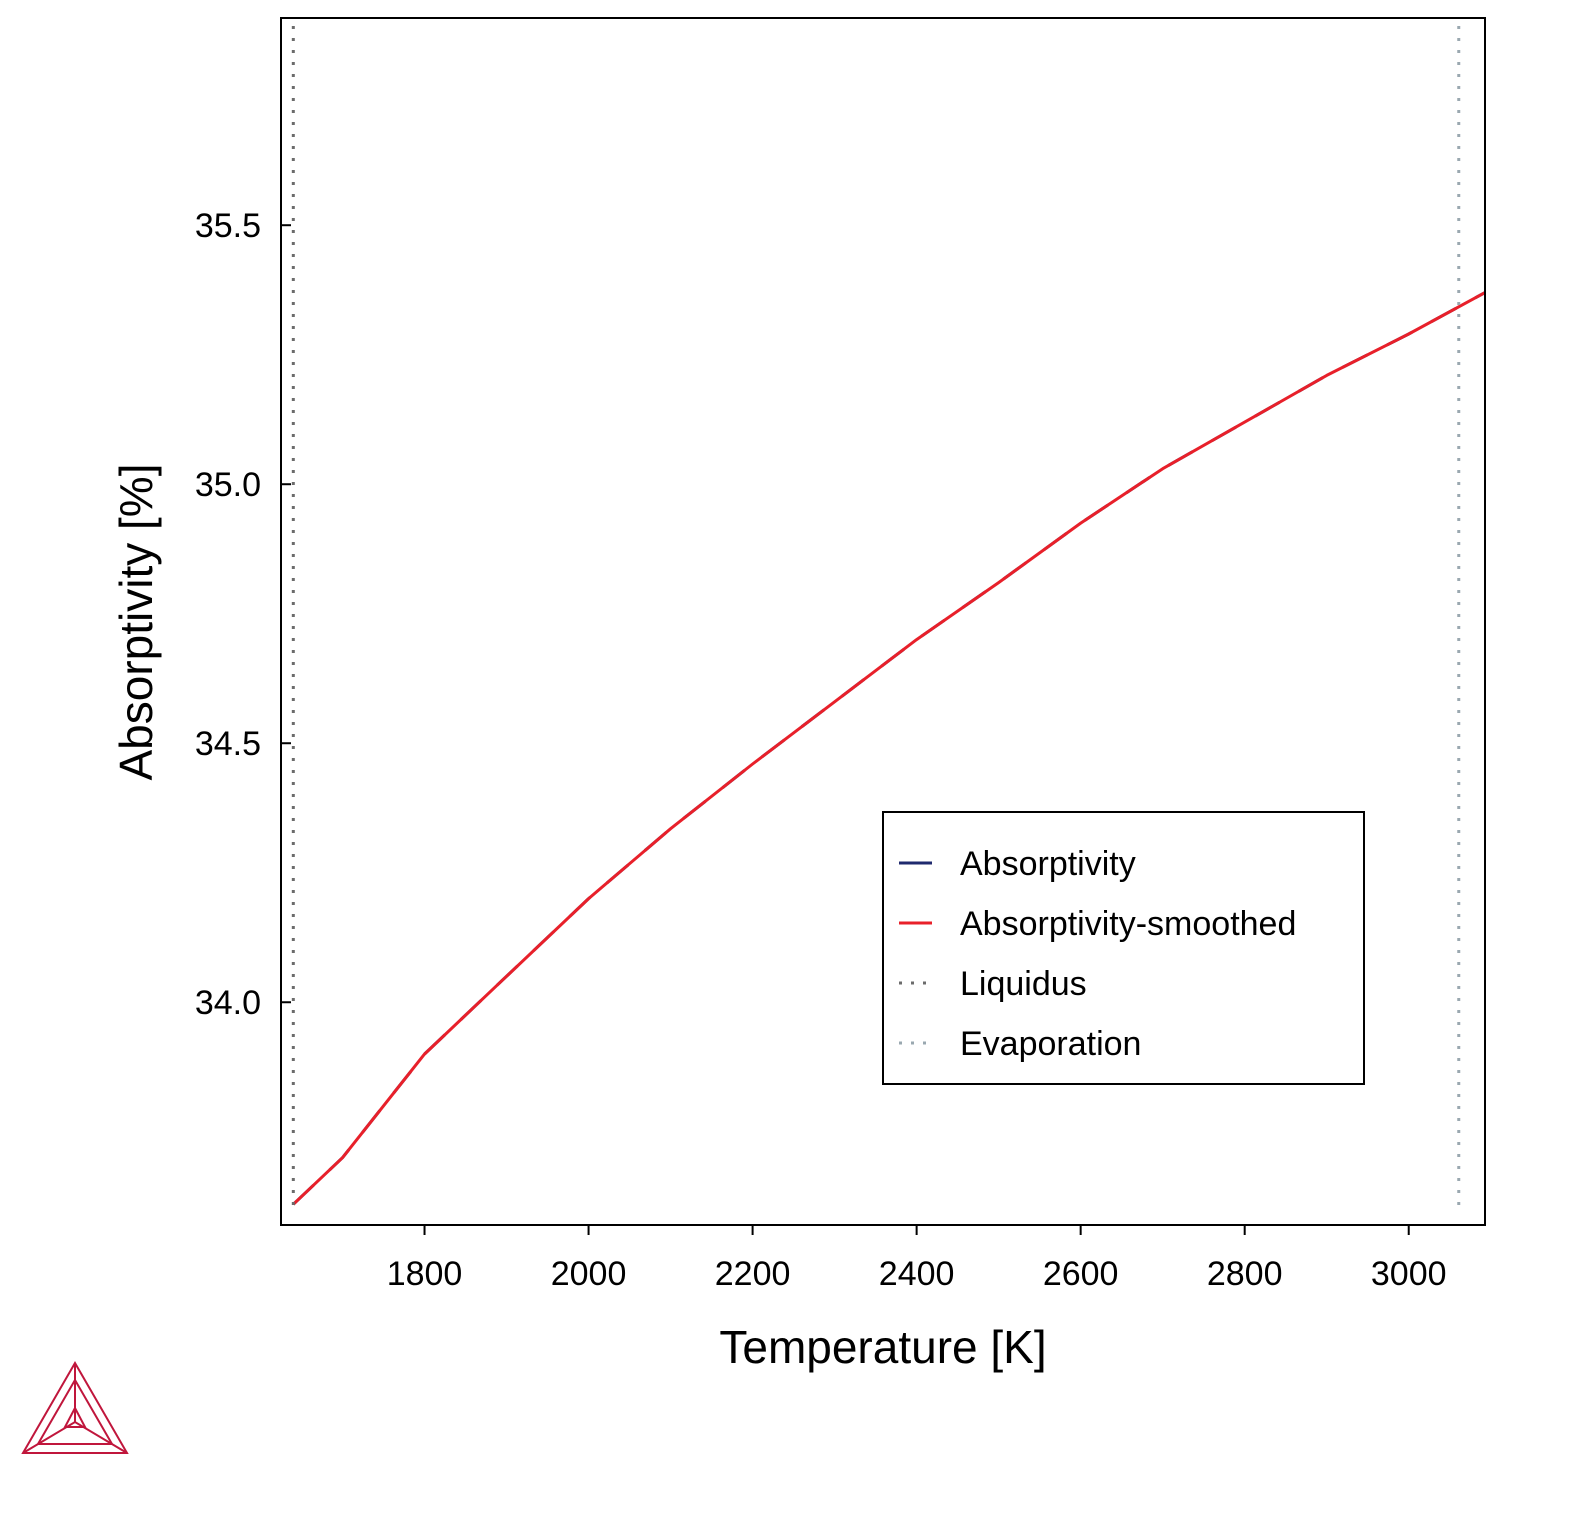  Describe the element at coordinates (75, 1407) in the screenshot. I see `triangle-logo-icon` at that location.